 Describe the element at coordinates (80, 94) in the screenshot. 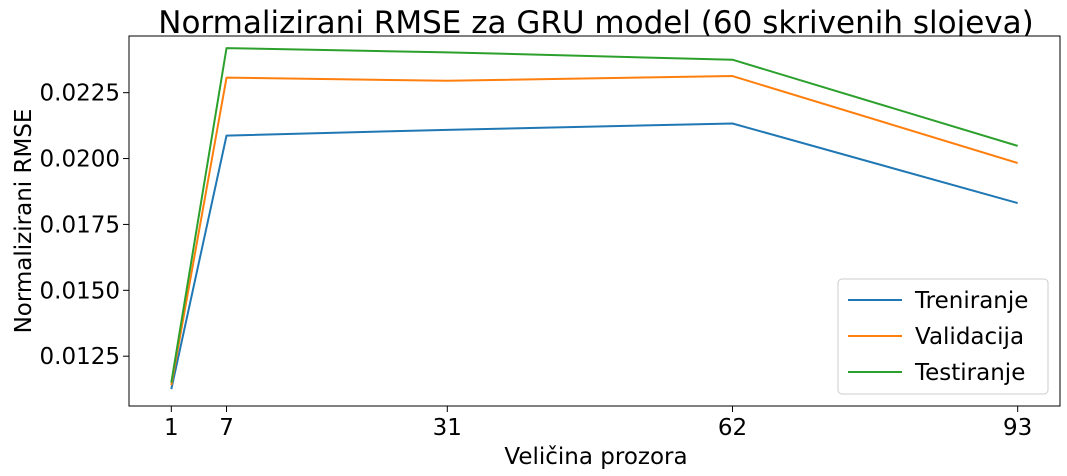

I see `y-tick-label: 0.0225` at that location.